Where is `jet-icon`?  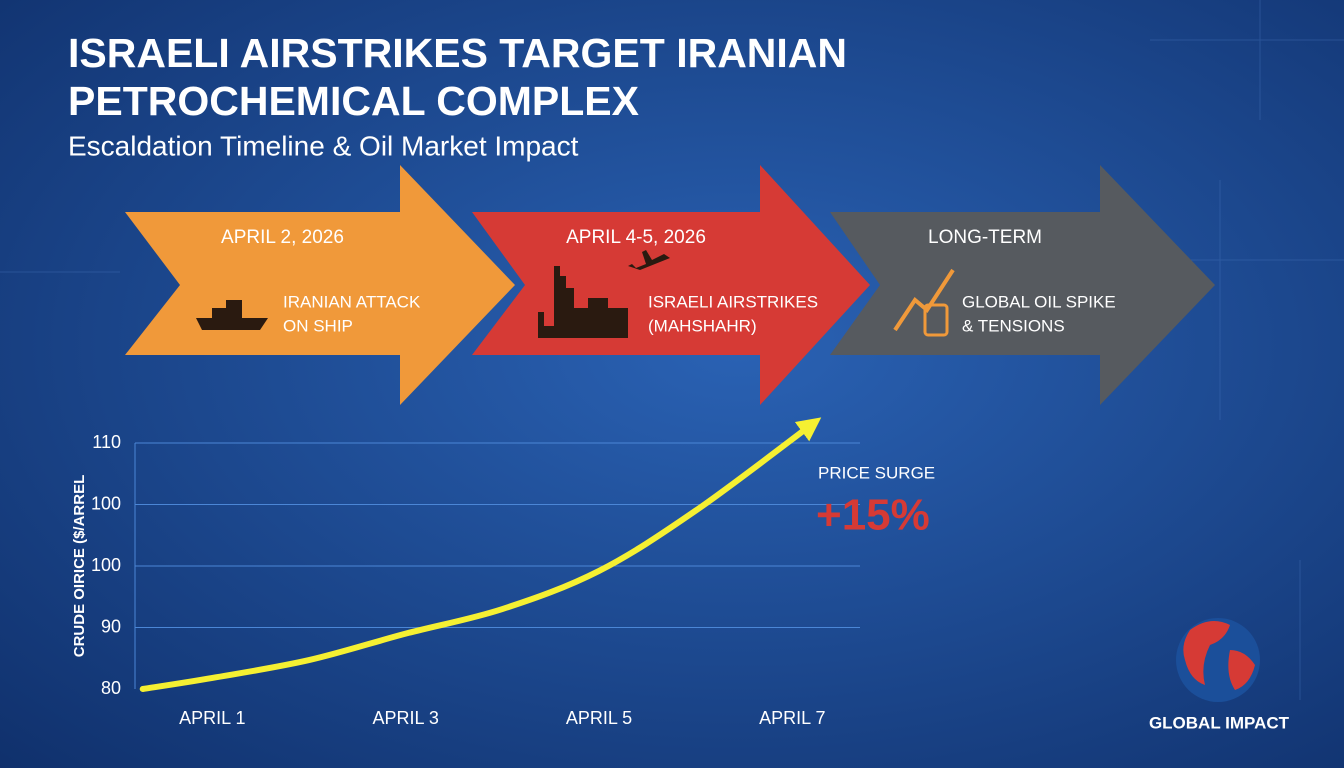
jet-icon is located at coordinates (649, 260).